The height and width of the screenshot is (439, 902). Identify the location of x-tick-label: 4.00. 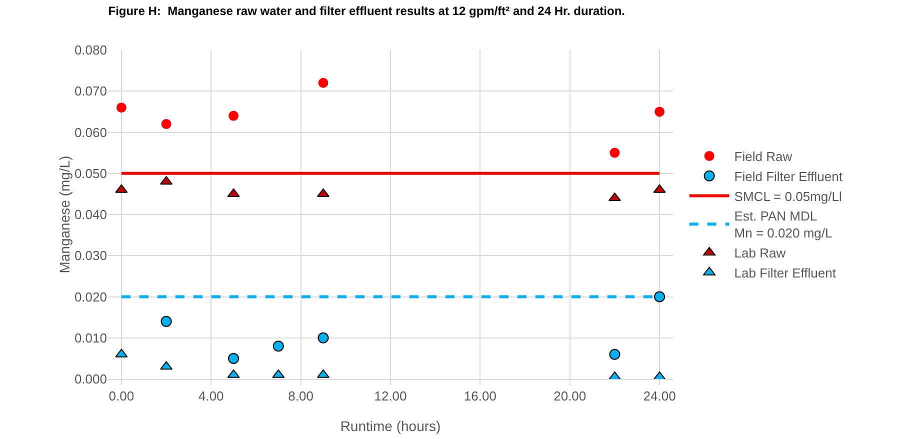
(211, 396).